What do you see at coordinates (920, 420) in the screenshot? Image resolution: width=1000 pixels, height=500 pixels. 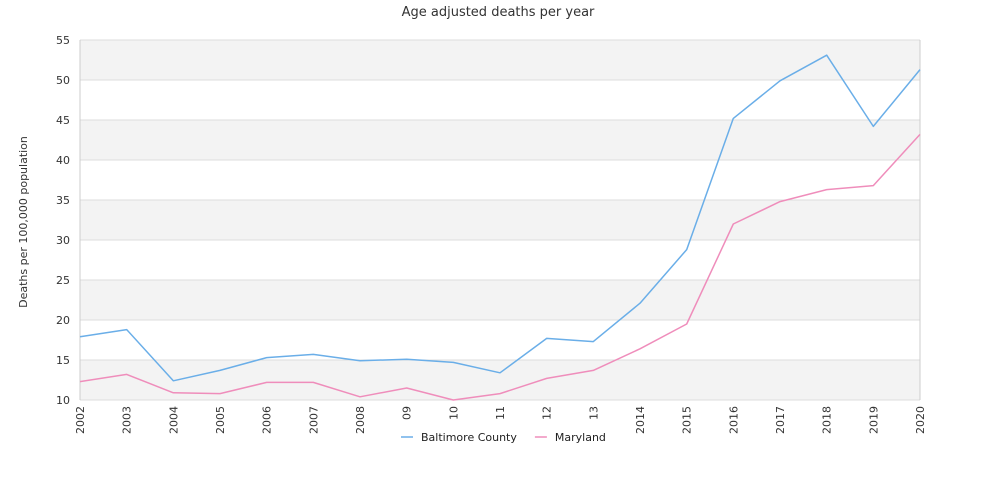 I see `x-tick-label: 2020` at bounding box center [920, 420].